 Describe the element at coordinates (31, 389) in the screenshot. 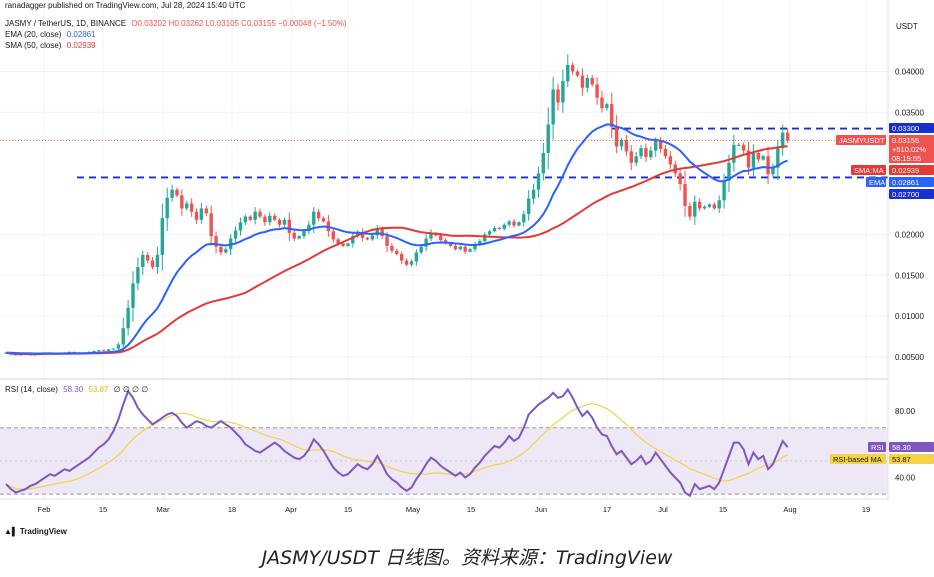

I see `rsi-legend-label: RSI (14, close)` at that location.